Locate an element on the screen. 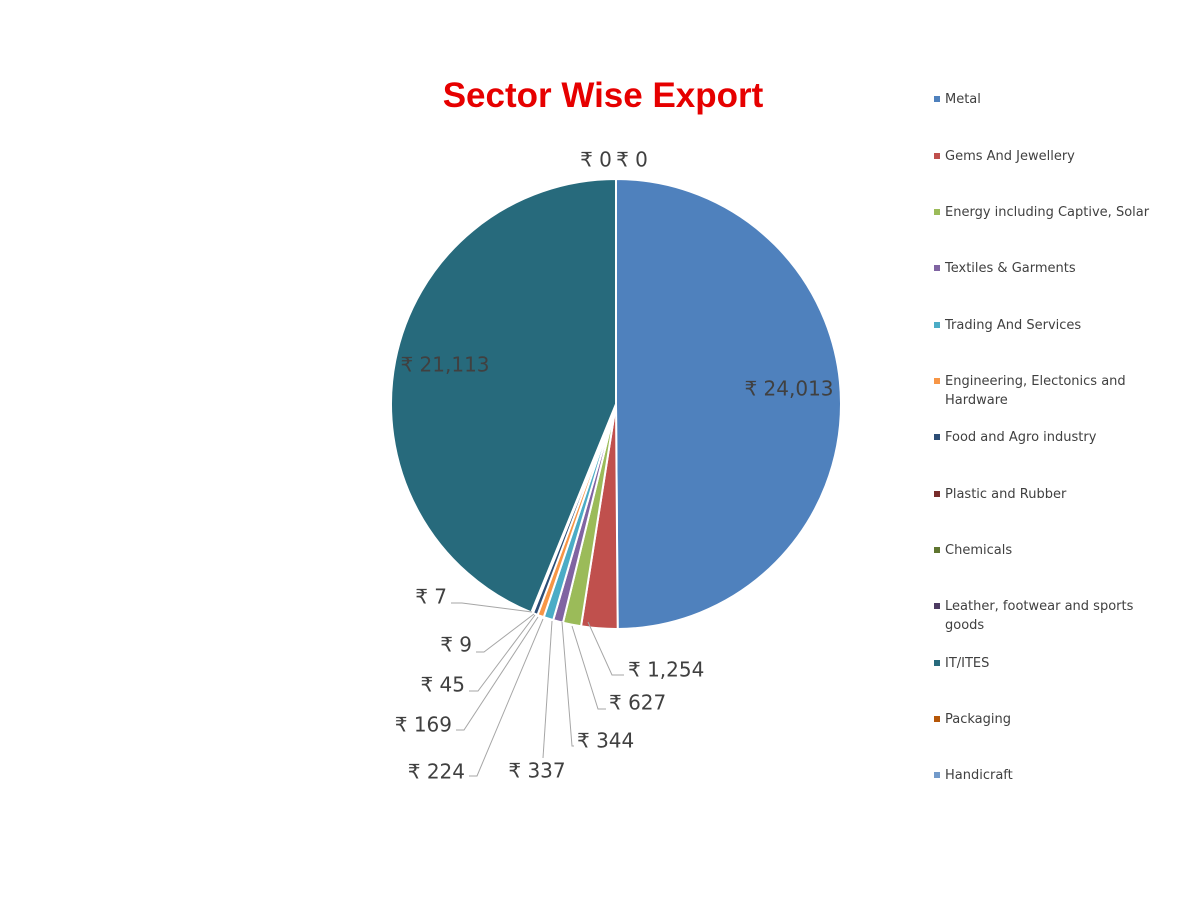 The height and width of the screenshot is (902, 1202). leader-line-leather-footwear-and-sports-goods is located at coordinates (492, 607).